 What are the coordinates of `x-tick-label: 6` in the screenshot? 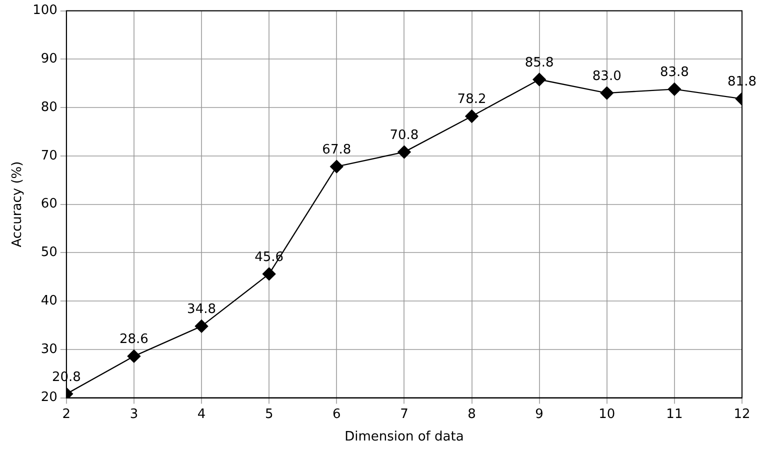 It's located at (336, 414).